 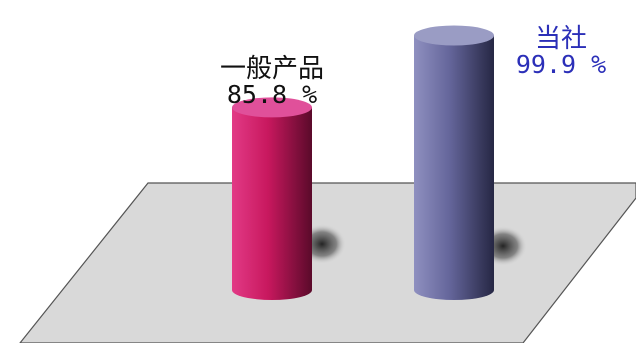 What do you see at coordinates (560, 39) in the screenshot?
I see `category-label-1: 当社` at bounding box center [560, 39].